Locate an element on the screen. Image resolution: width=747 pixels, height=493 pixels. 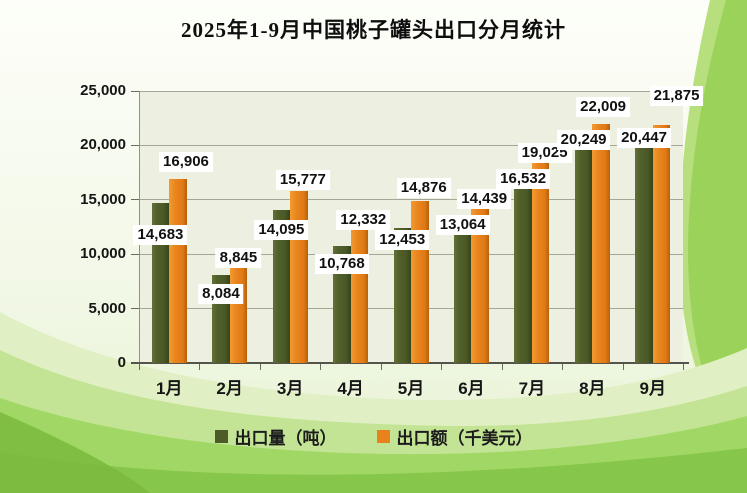
x-label-m4: 4月 is located at coordinates (350, 388).